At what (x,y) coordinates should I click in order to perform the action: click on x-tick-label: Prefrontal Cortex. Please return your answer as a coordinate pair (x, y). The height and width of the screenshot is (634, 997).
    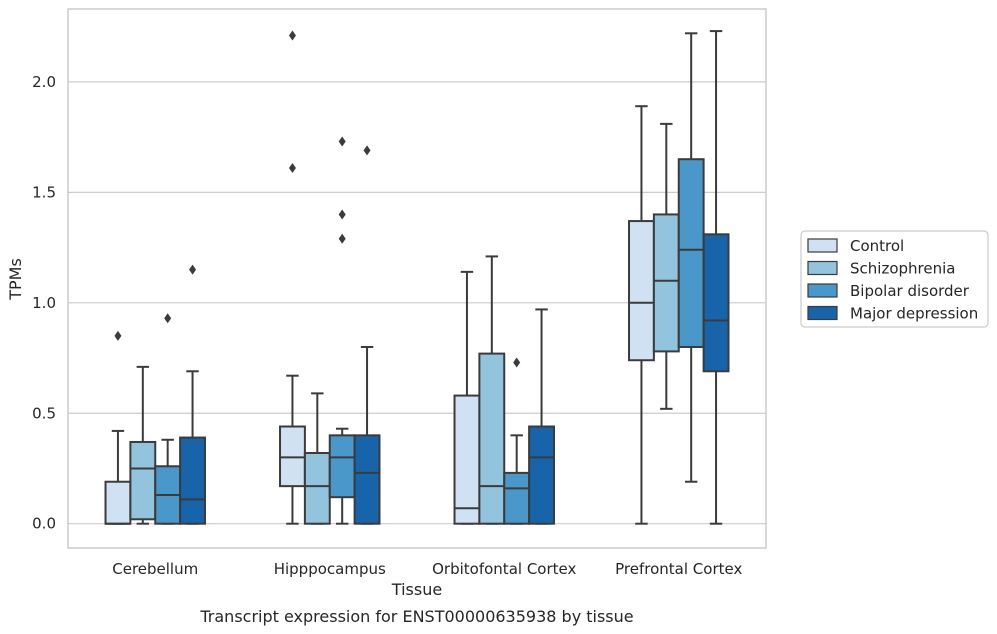
    Looking at the image, I should click on (678, 569).